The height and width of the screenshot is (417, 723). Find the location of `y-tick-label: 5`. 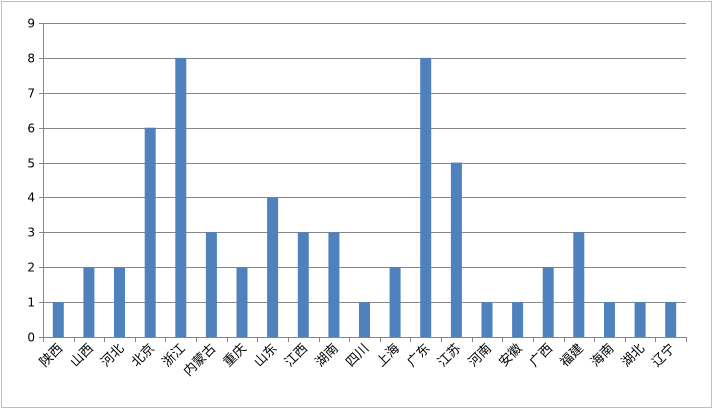

y-tick-label: 5 is located at coordinates (31, 164).